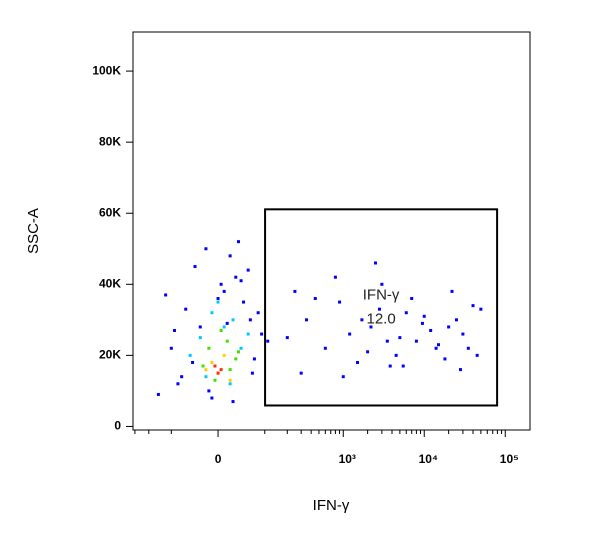  Describe the element at coordinates (380, 318) in the screenshot. I see `gate-percent: 12.0` at that location.